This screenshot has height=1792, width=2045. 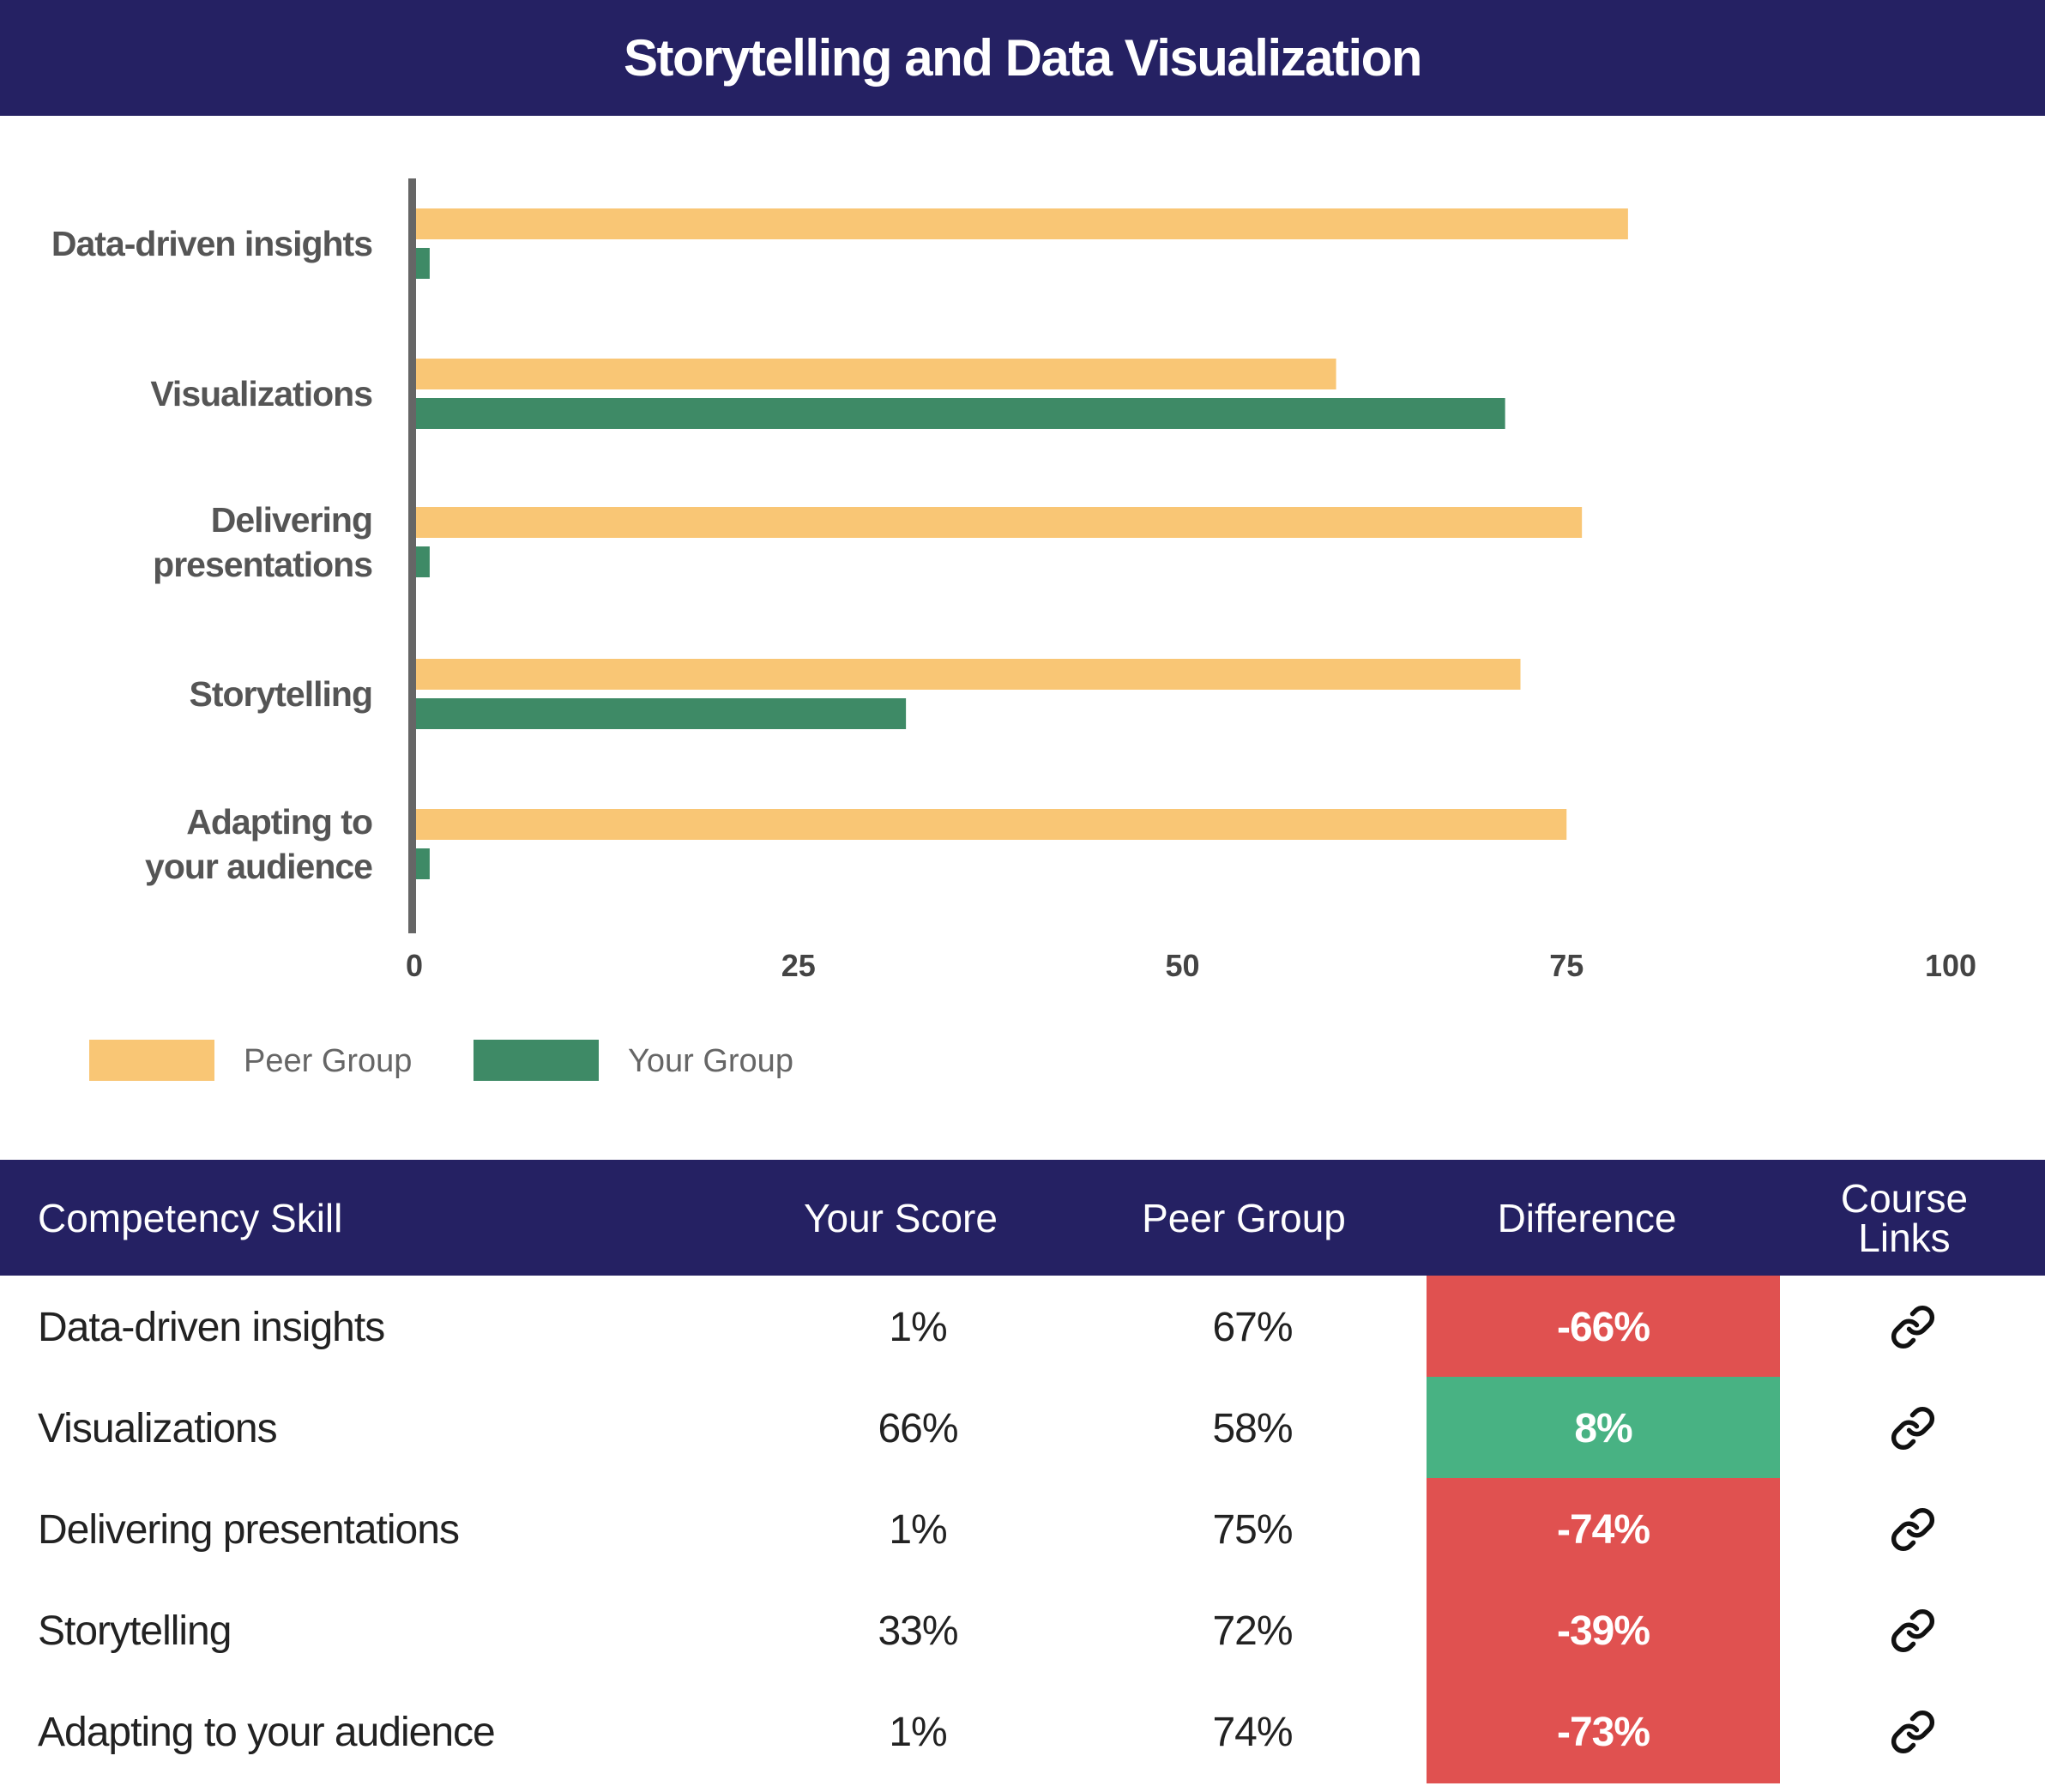 What do you see at coordinates (1022, 1732) in the screenshot?
I see `table-row: Adapting to your audience 1% 74% -73%` at bounding box center [1022, 1732].